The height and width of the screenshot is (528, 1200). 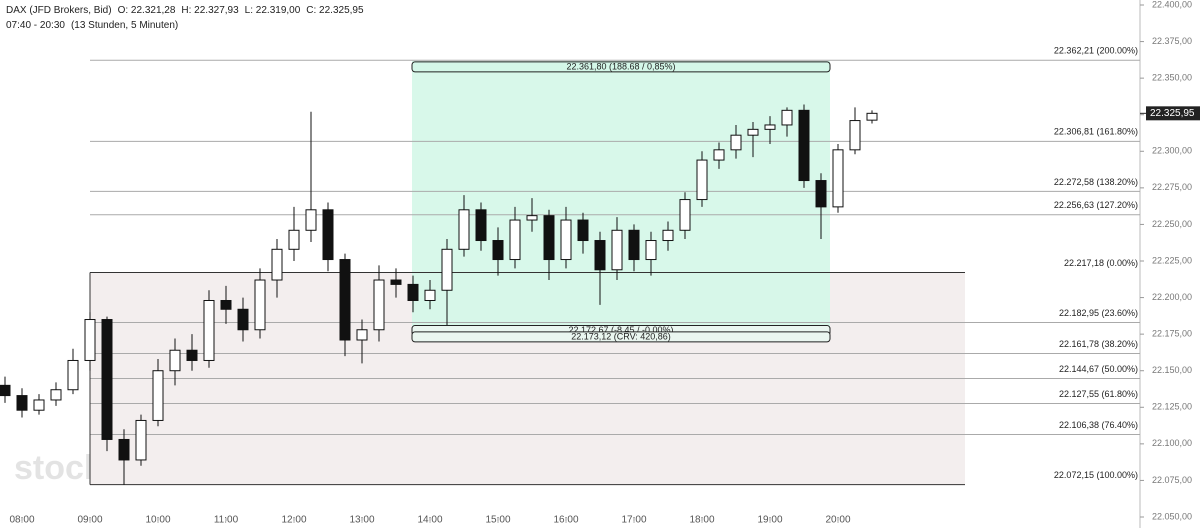 What do you see at coordinates (769, 520) in the screenshot?
I see `x-tick-label: 19:00` at bounding box center [769, 520].